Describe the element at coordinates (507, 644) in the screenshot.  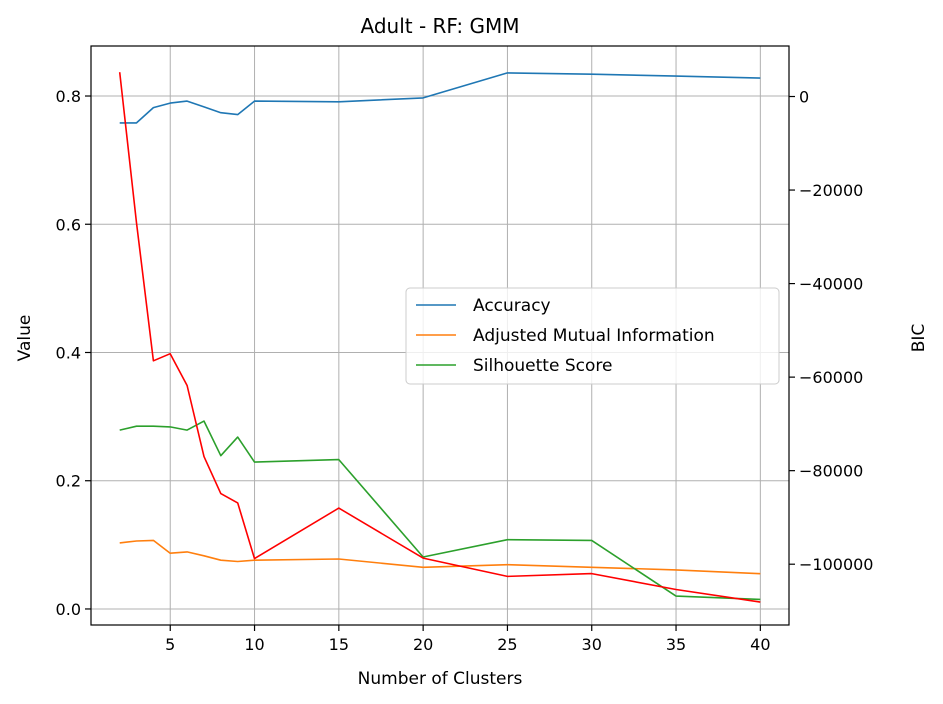
I see `x-tick-label-4: 25` at that location.